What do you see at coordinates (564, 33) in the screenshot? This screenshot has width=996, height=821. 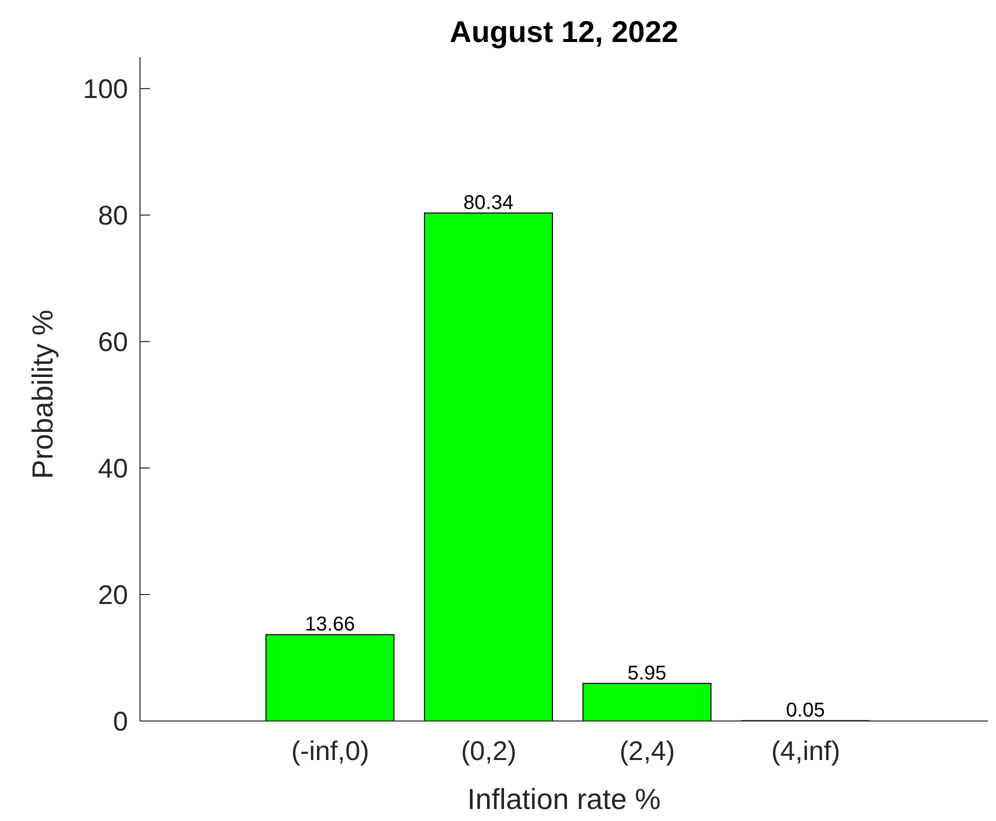 I see `chart-title: August 12, 2022` at bounding box center [564, 33].